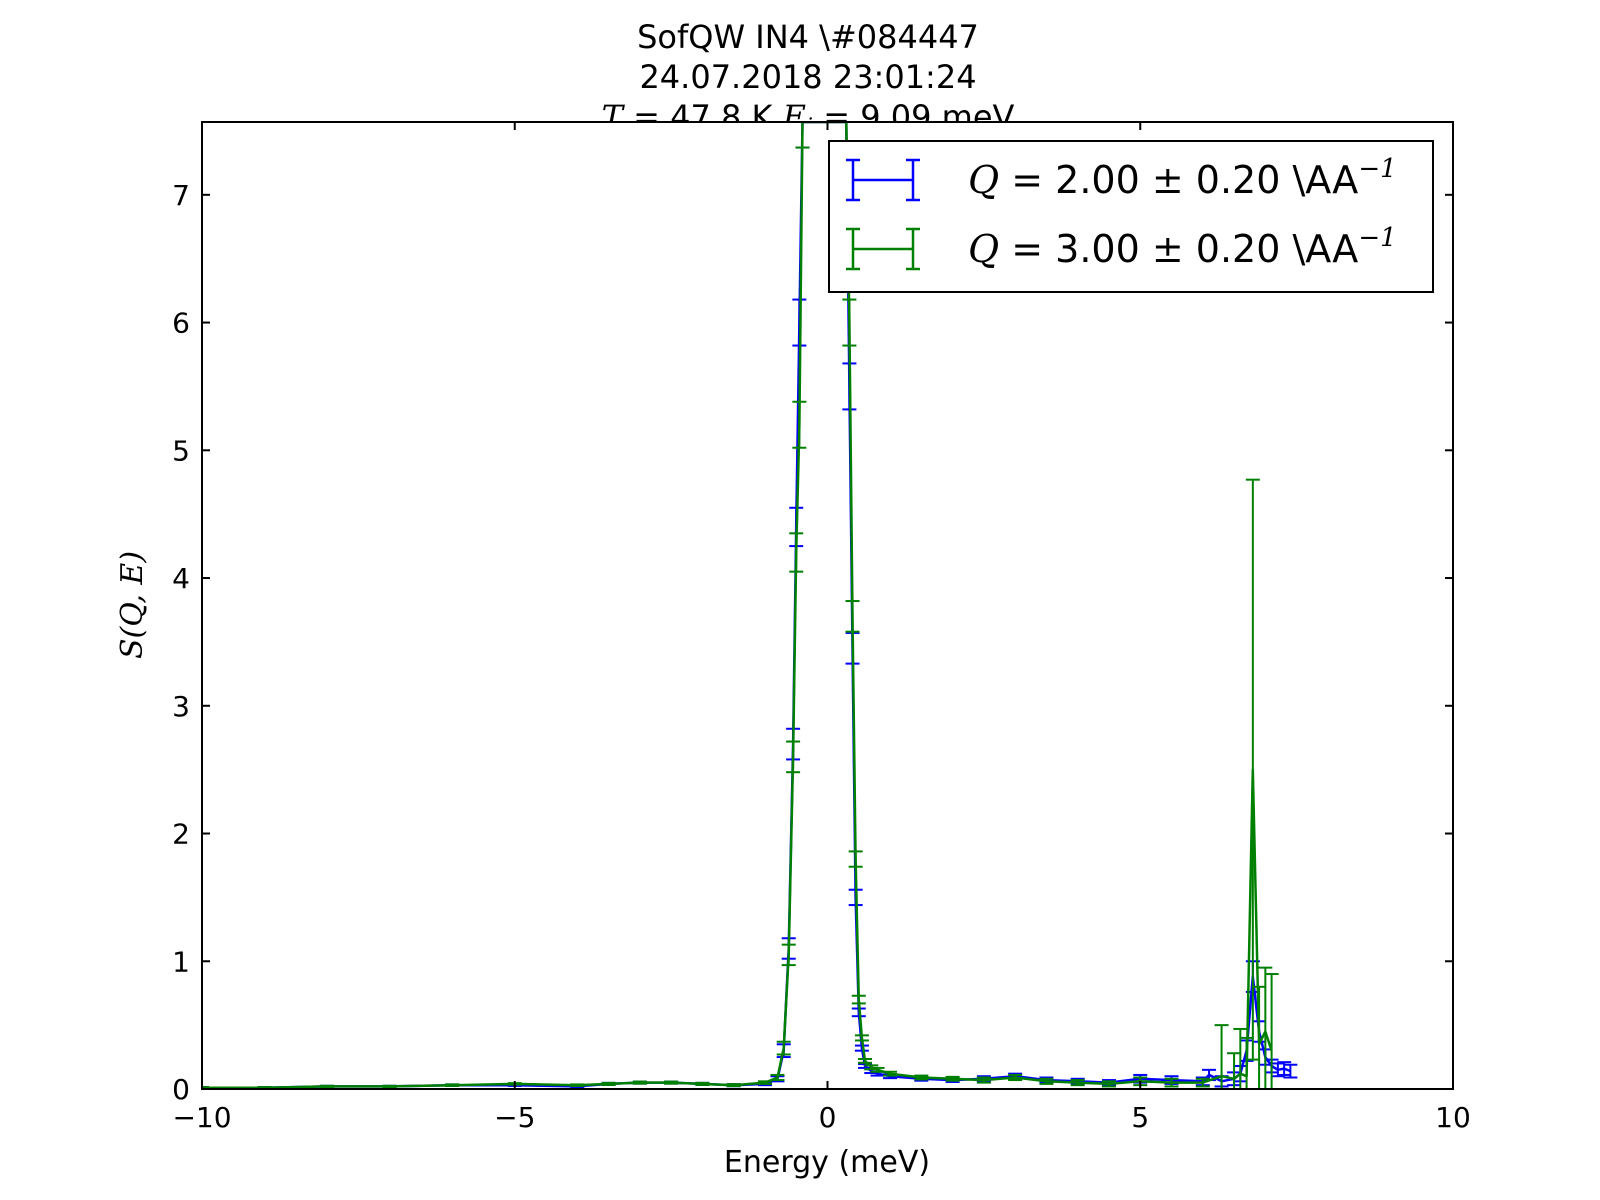  I want to click on legend-box, so click(1131, 216).